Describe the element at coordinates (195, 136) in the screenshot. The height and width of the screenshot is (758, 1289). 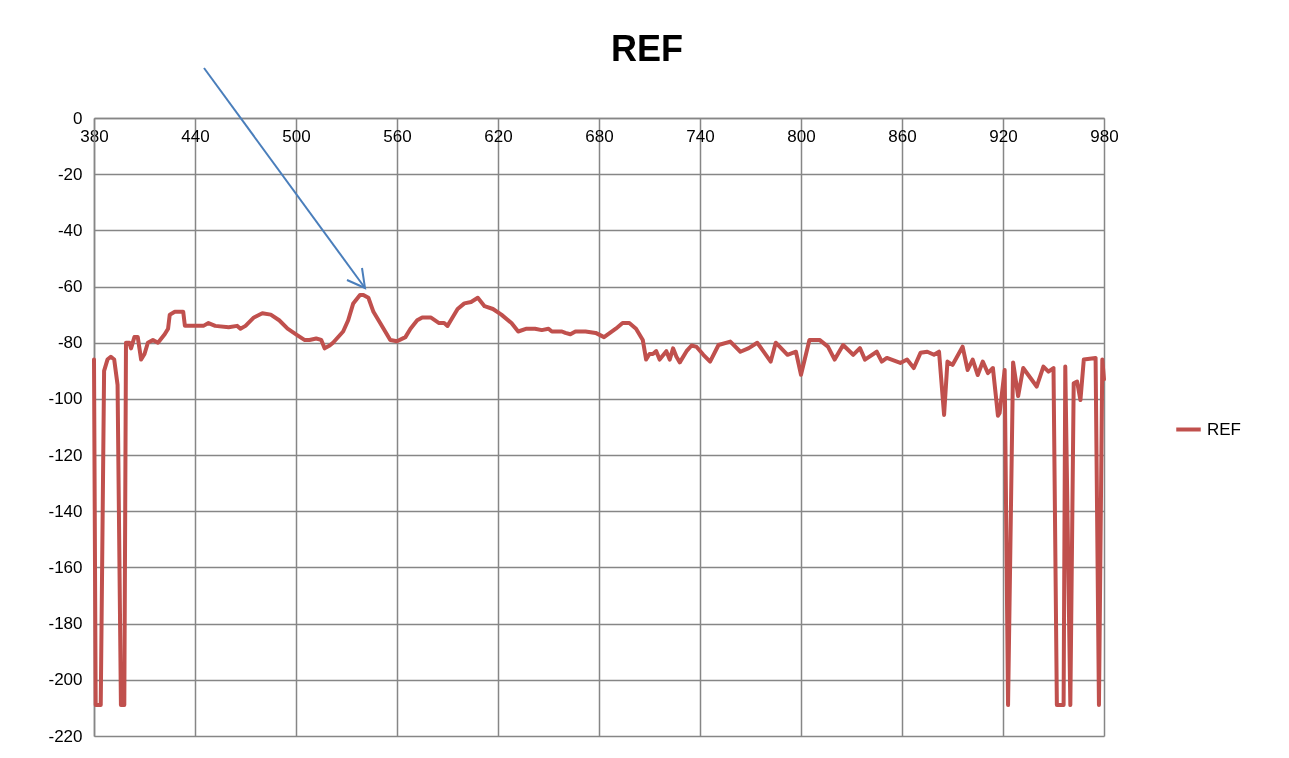
I see `x-tick-label: 440` at that location.